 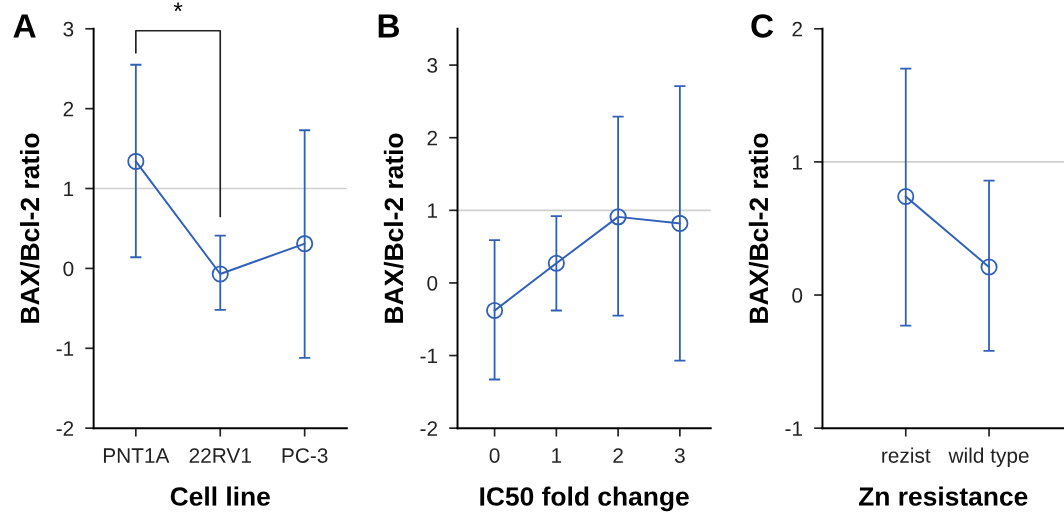 What do you see at coordinates (988, 457) in the screenshot?
I see `x-tick-label: wild type` at bounding box center [988, 457].